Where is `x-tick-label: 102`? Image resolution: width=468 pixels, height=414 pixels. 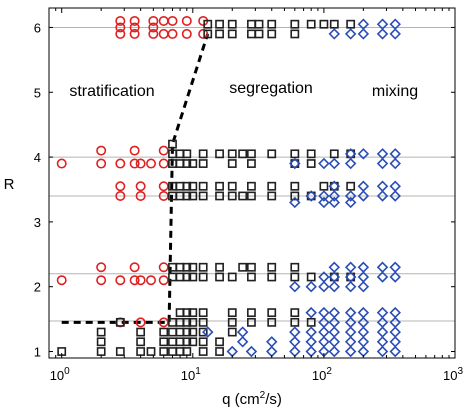
x-tick-label: 102 is located at coordinates (322, 374).